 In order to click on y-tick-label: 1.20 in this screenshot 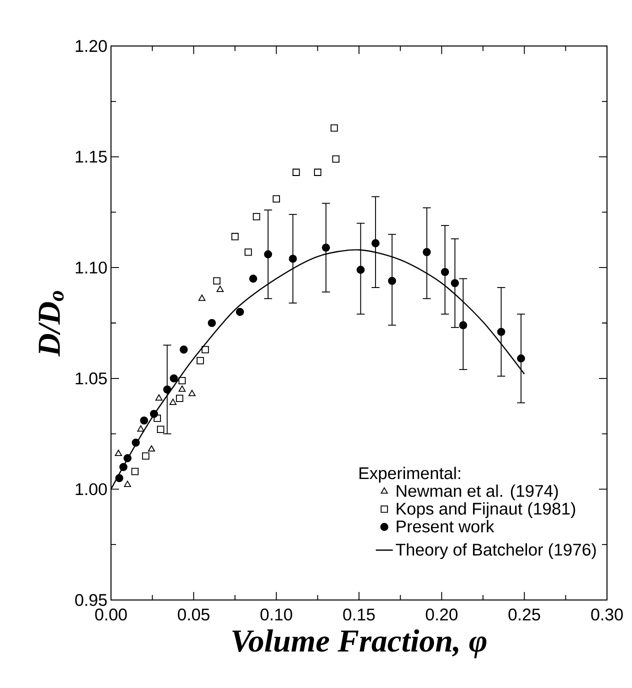, I will do `click(91, 46)`.